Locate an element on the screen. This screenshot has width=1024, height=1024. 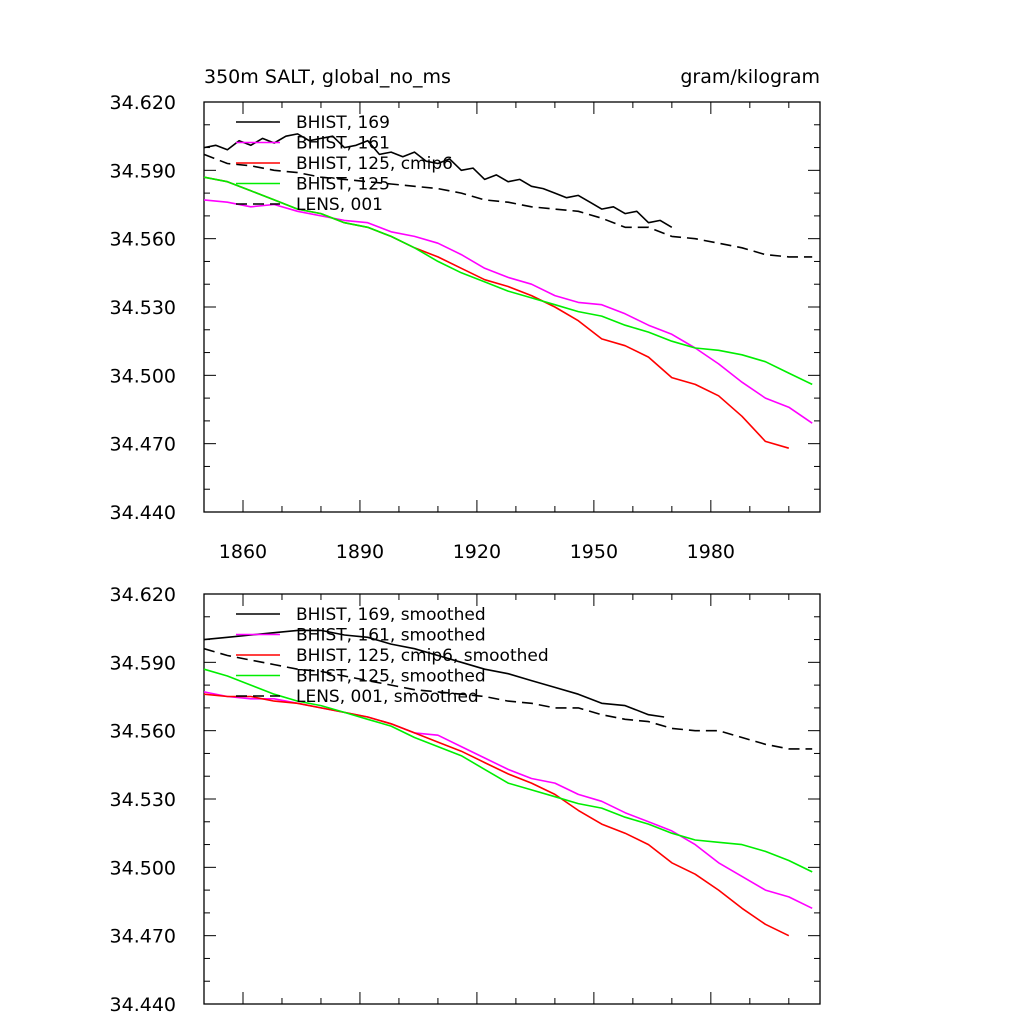
legend-label: LENS, 001, smoothed is located at coordinates (387, 697).